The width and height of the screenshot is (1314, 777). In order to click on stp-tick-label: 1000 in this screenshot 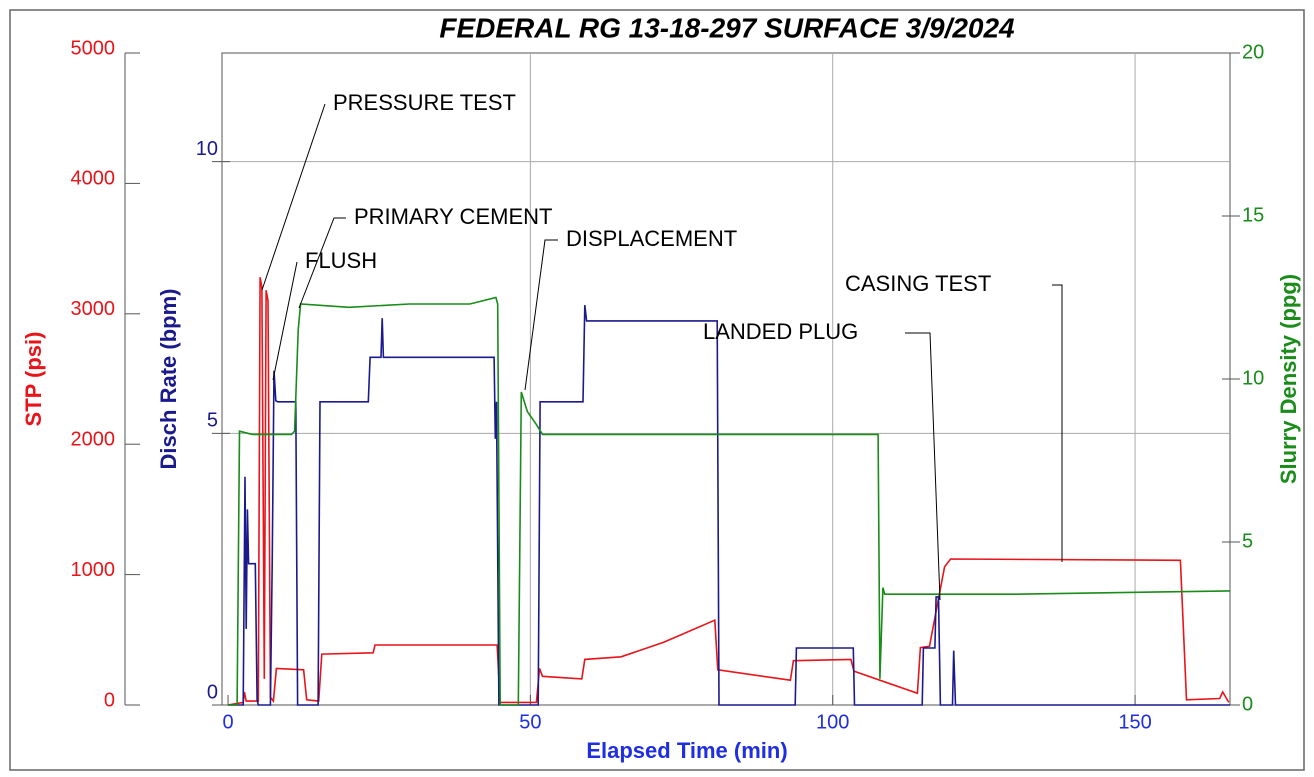, I will do `click(93, 570)`.